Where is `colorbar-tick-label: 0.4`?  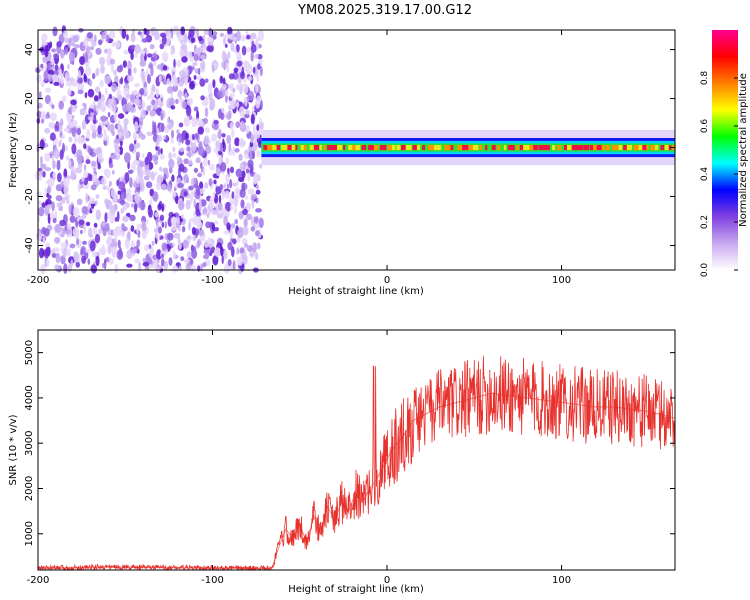 colorbar-tick-label: 0.4 is located at coordinates (705, 174).